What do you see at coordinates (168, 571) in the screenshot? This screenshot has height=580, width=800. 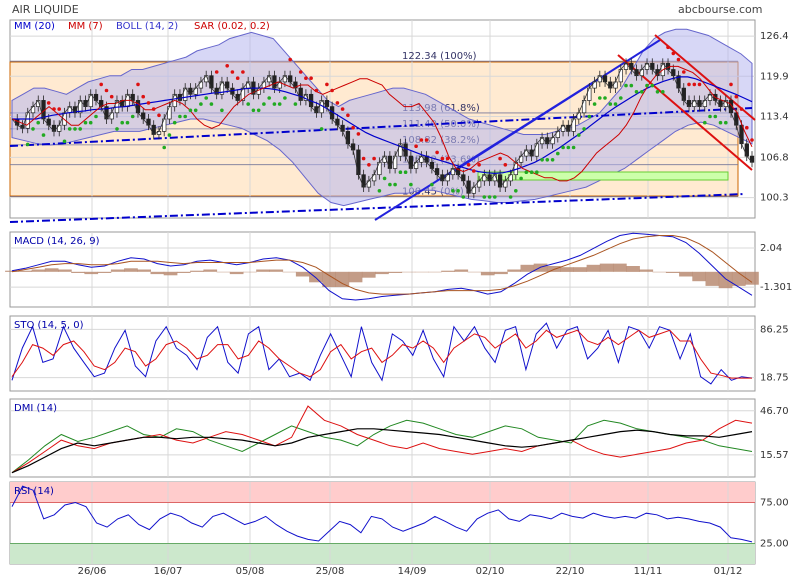 I see `x-tick-label: 16/07` at bounding box center [168, 571].